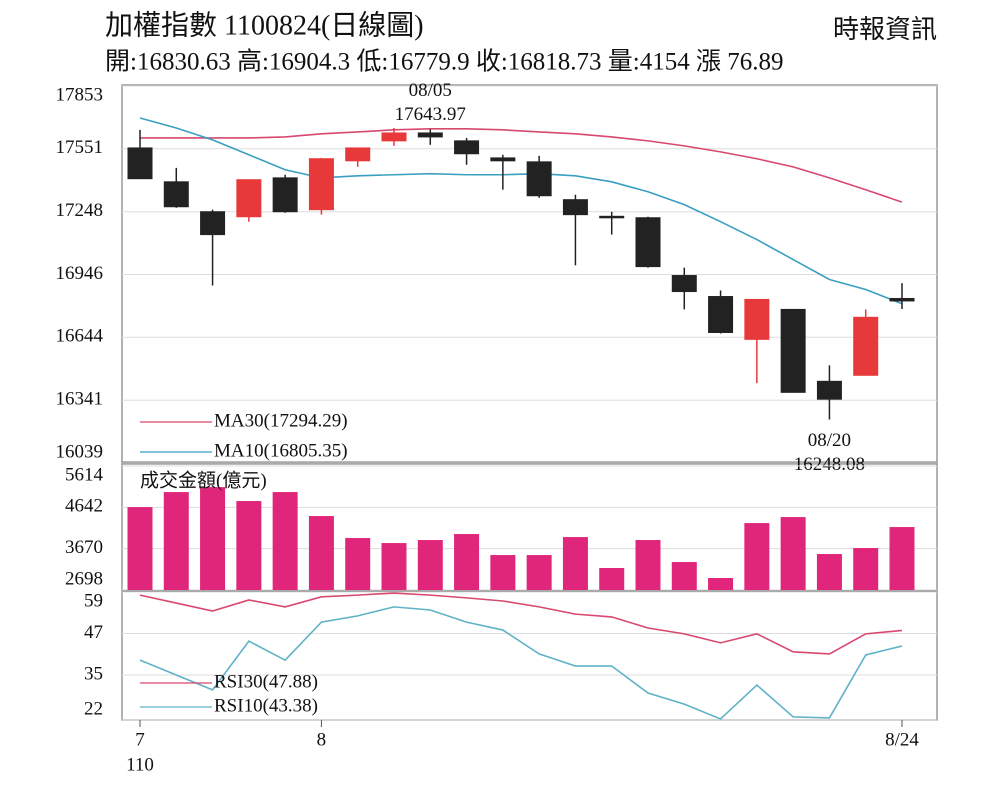 The width and height of the screenshot is (1000, 801). Describe the element at coordinates (84, 474) in the screenshot. I see `y-tick-label: 5614` at that location.